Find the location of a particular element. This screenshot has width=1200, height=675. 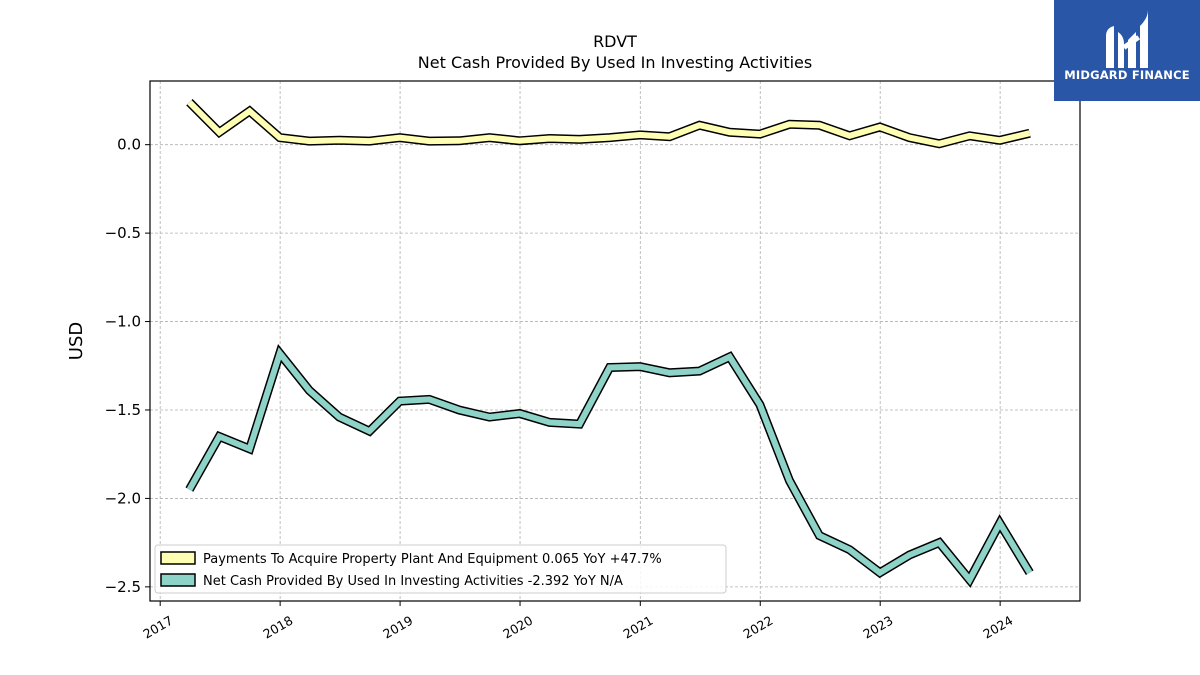

legend-swatch-investing is located at coordinates (178, 580).